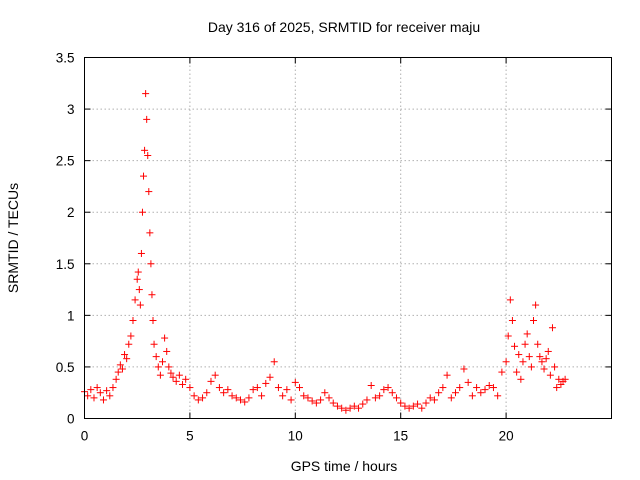 This screenshot has height=480, width=640. What do you see at coordinates (65, 367) in the screenshot?
I see `y-tick-label: 0.5` at bounding box center [65, 367].